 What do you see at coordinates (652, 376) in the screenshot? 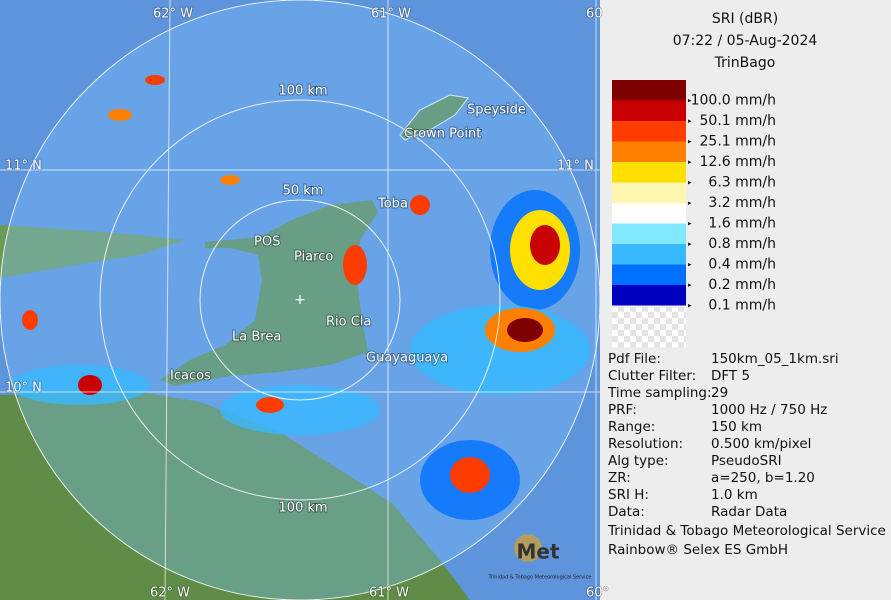
I see `info-key: Clutter Filter:` at bounding box center [652, 376].